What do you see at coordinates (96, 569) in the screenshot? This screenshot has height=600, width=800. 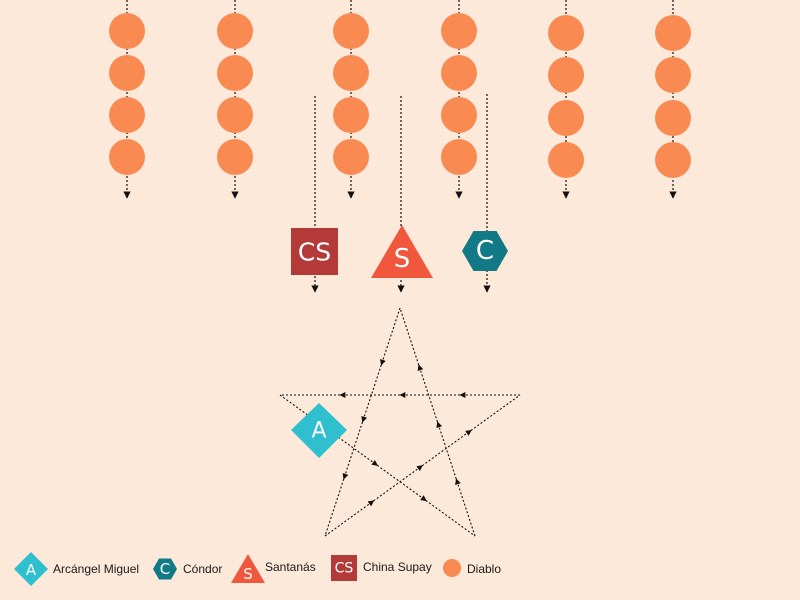 I see `legend-arcangel-label: Arcángel Miguel` at bounding box center [96, 569].